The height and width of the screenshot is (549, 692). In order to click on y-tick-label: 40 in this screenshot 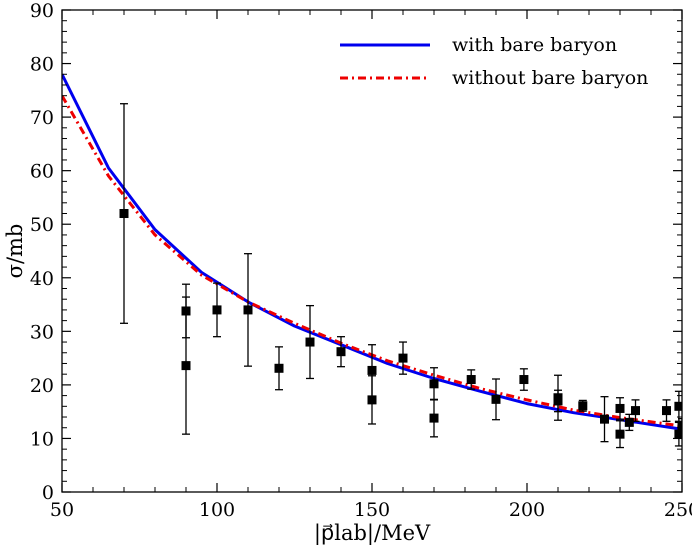, I will do `click(42, 279)`.